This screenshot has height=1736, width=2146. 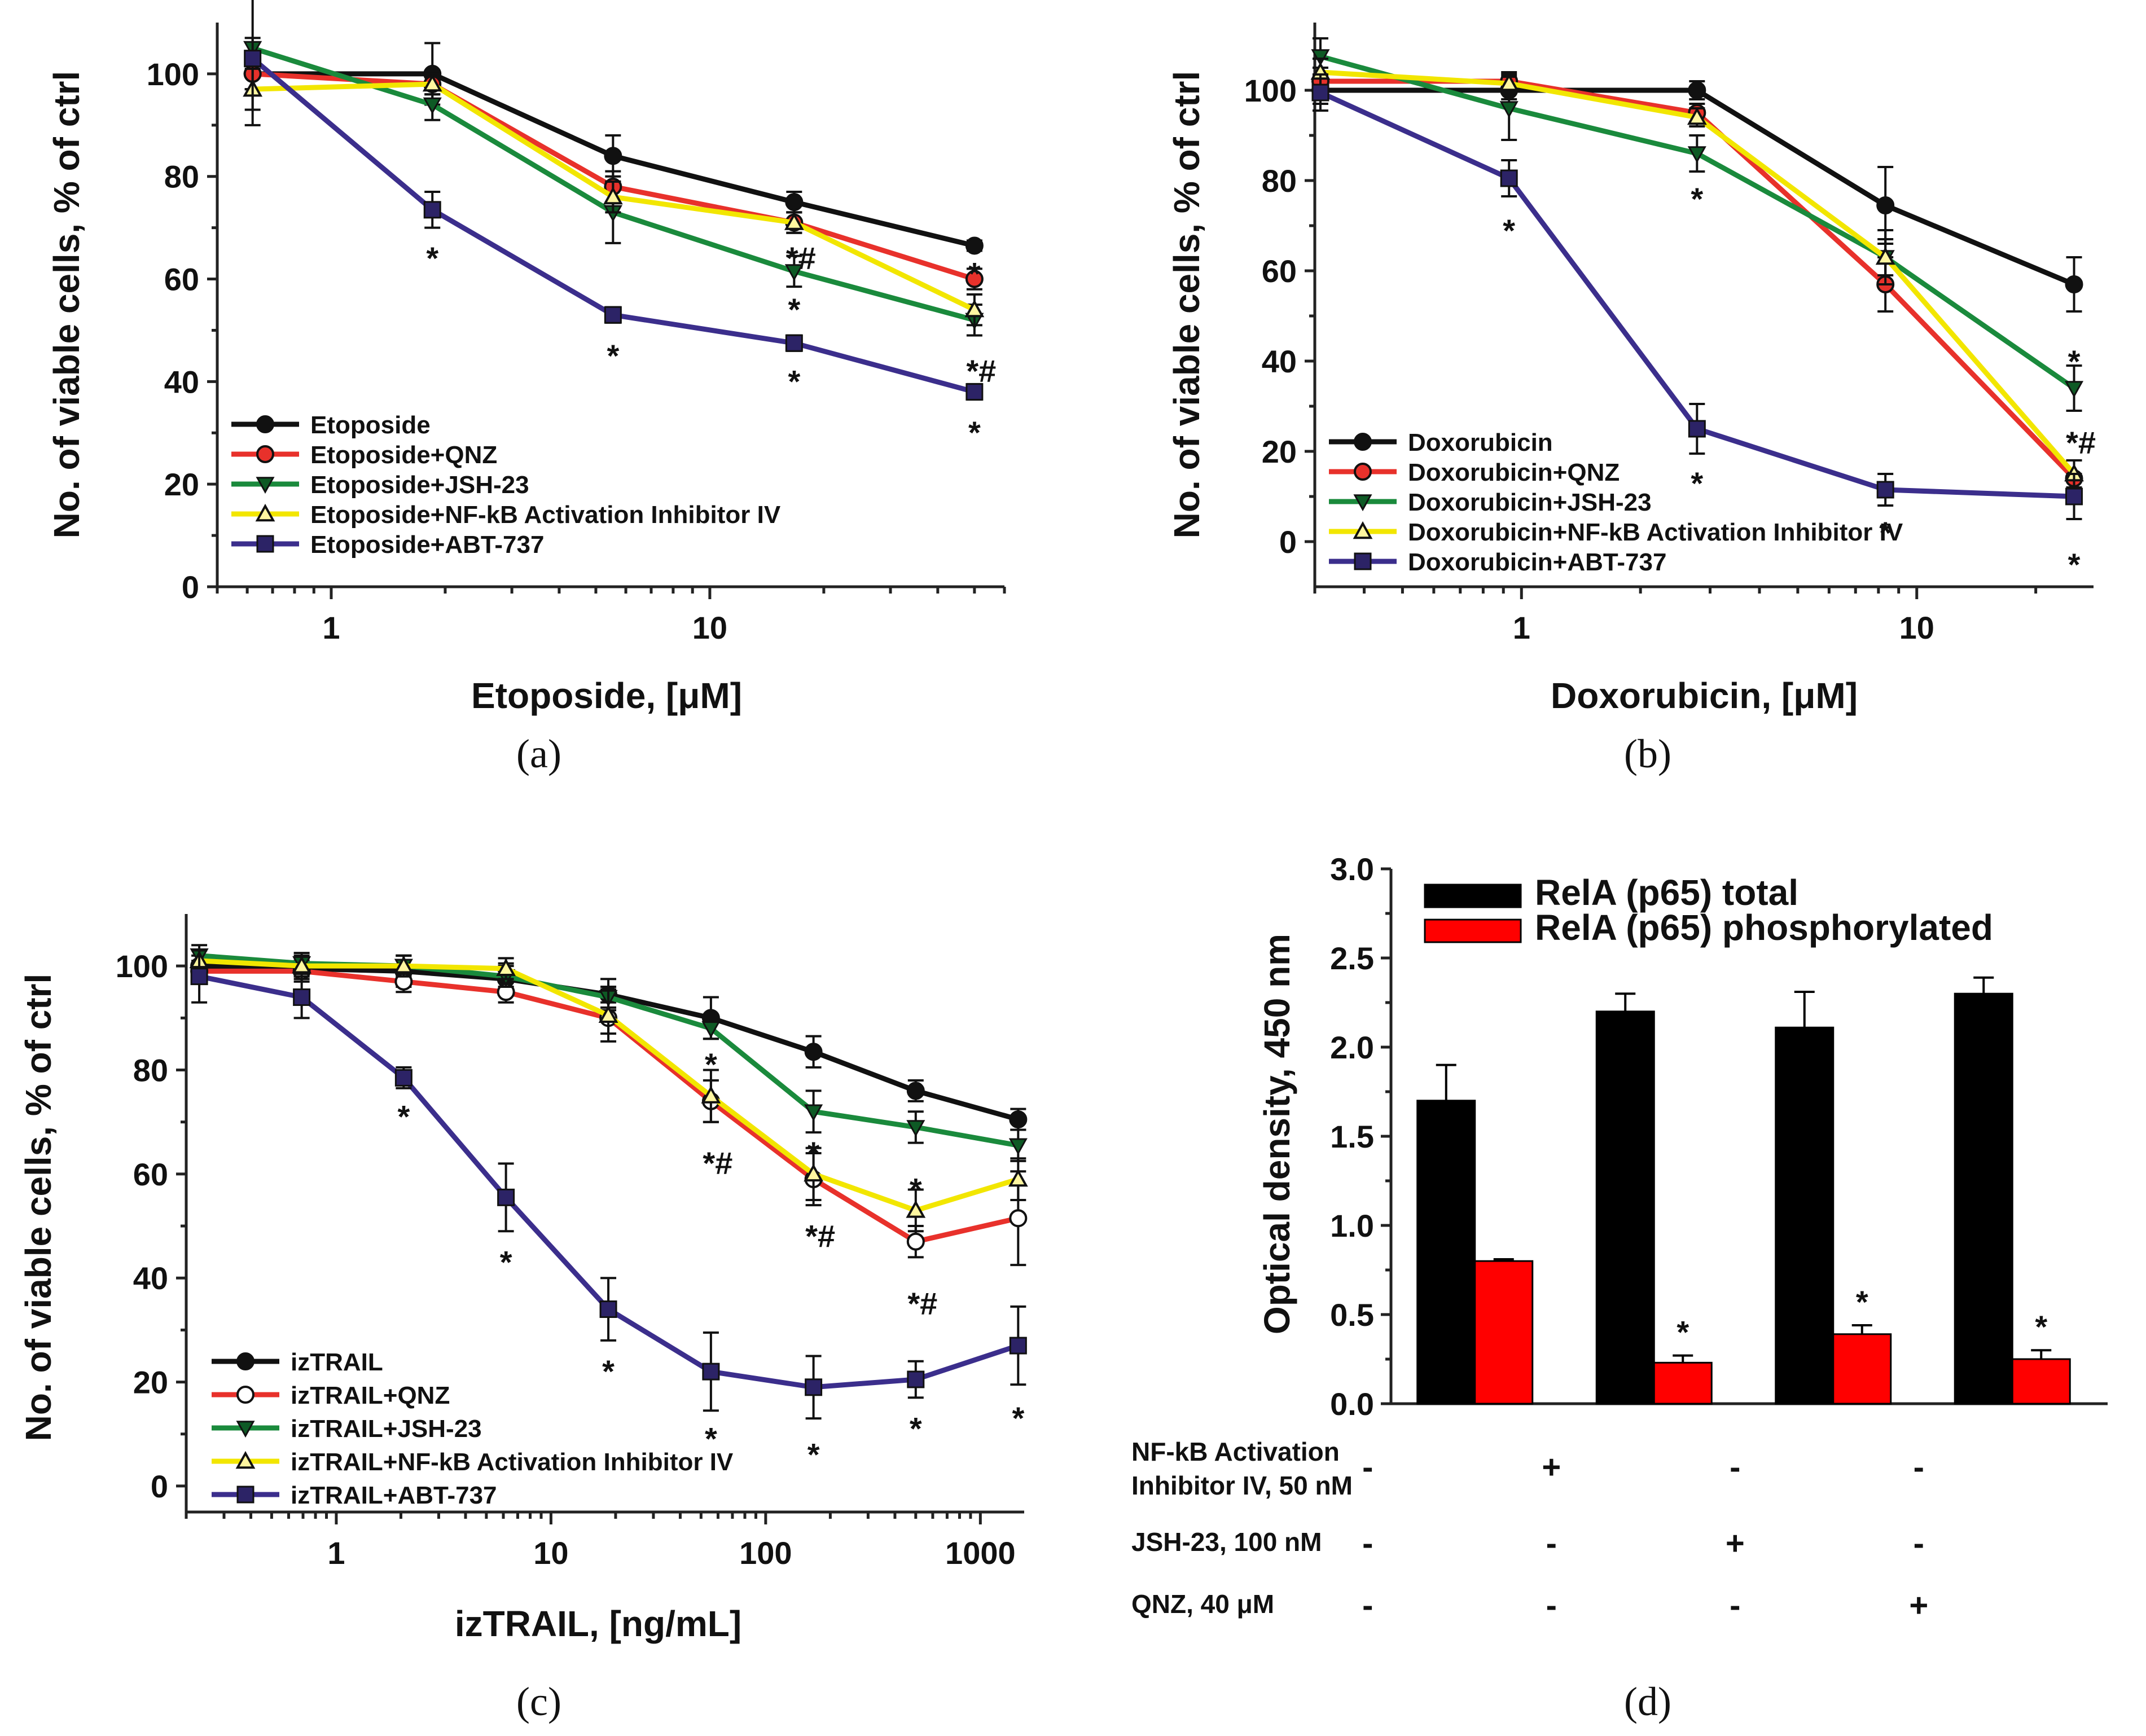 I want to click on legend-label: RelA (p65) total, so click(x=1666, y=893).